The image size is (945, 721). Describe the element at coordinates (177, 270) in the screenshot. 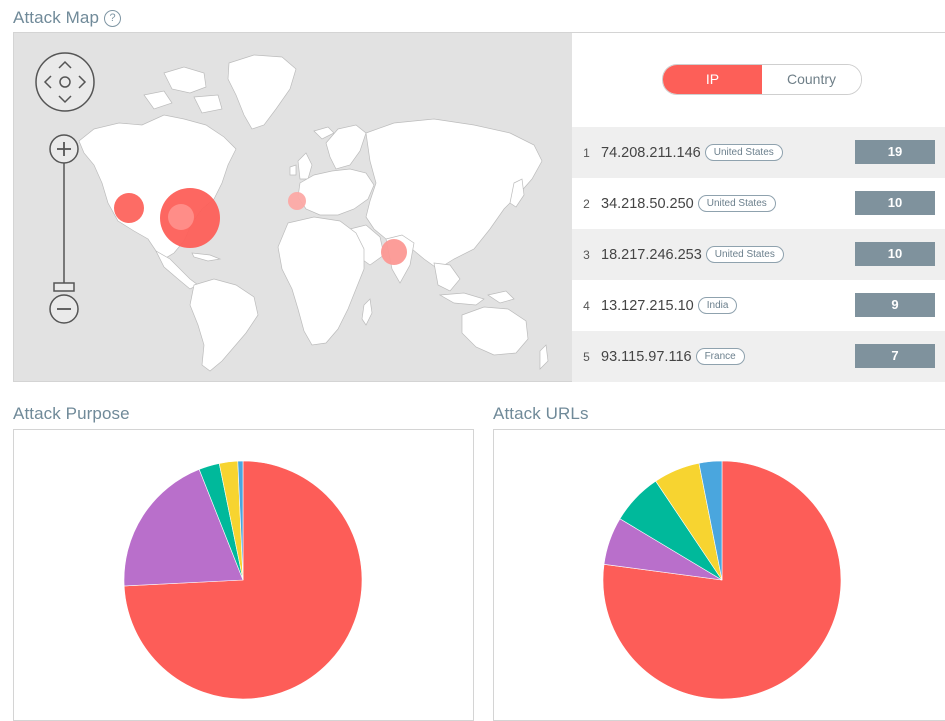

I see `central-america-shape` at that location.